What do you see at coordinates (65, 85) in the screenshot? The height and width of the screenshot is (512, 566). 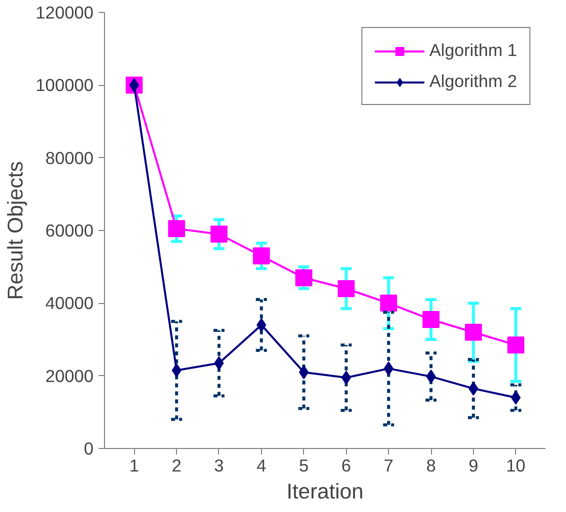 I see `y-tick-label: 100000` at bounding box center [65, 85].